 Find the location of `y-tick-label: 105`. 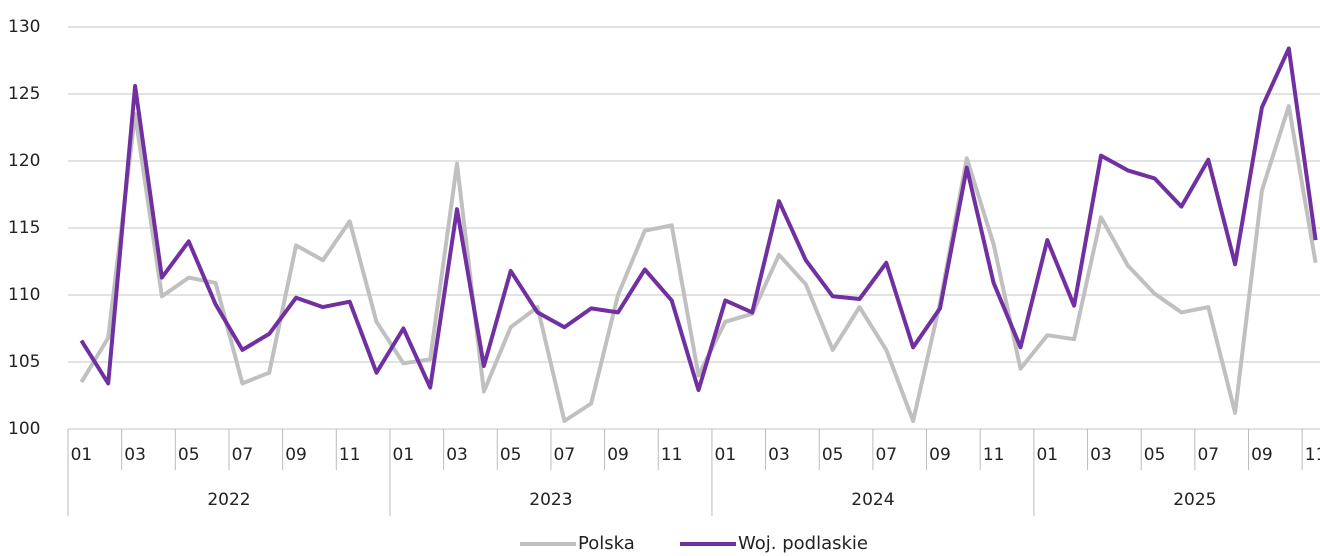

y-tick-label: 105 is located at coordinates (24, 362).